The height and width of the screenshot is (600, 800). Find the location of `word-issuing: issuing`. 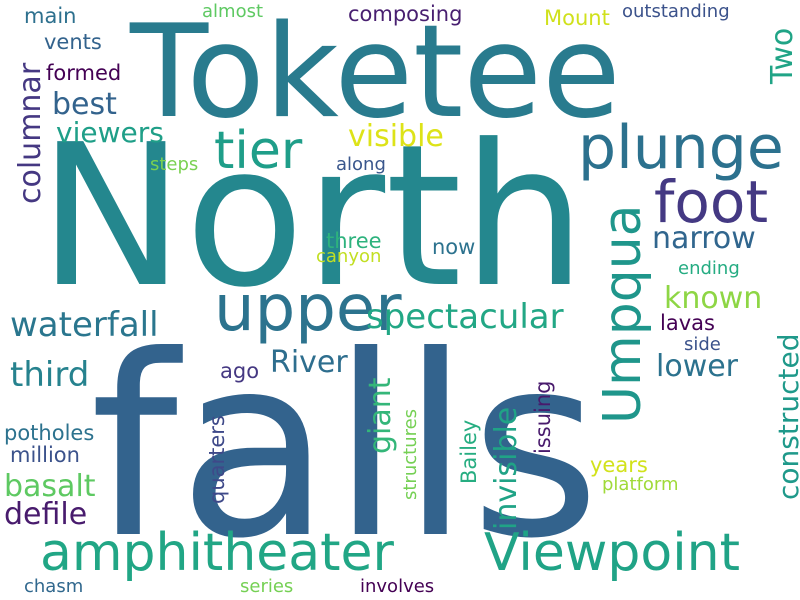

word-issuing: issuing is located at coordinates (543, 418).